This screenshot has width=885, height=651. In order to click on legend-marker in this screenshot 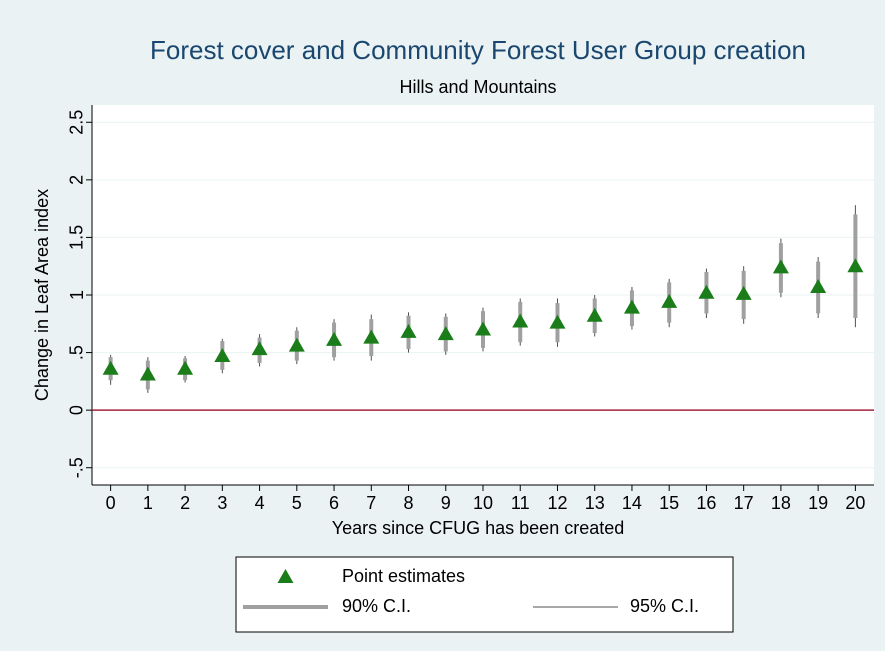, I will do `click(285, 576)`.